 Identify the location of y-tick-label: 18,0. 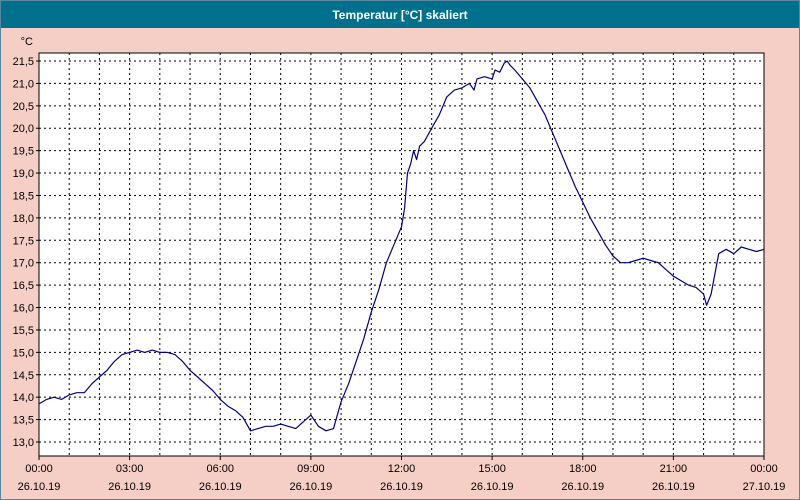
(23, 219).